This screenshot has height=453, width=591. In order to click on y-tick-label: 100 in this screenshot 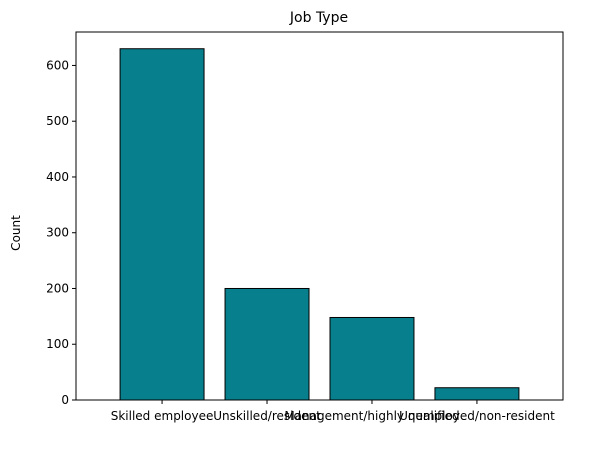, I will do `click(57, 344)`.